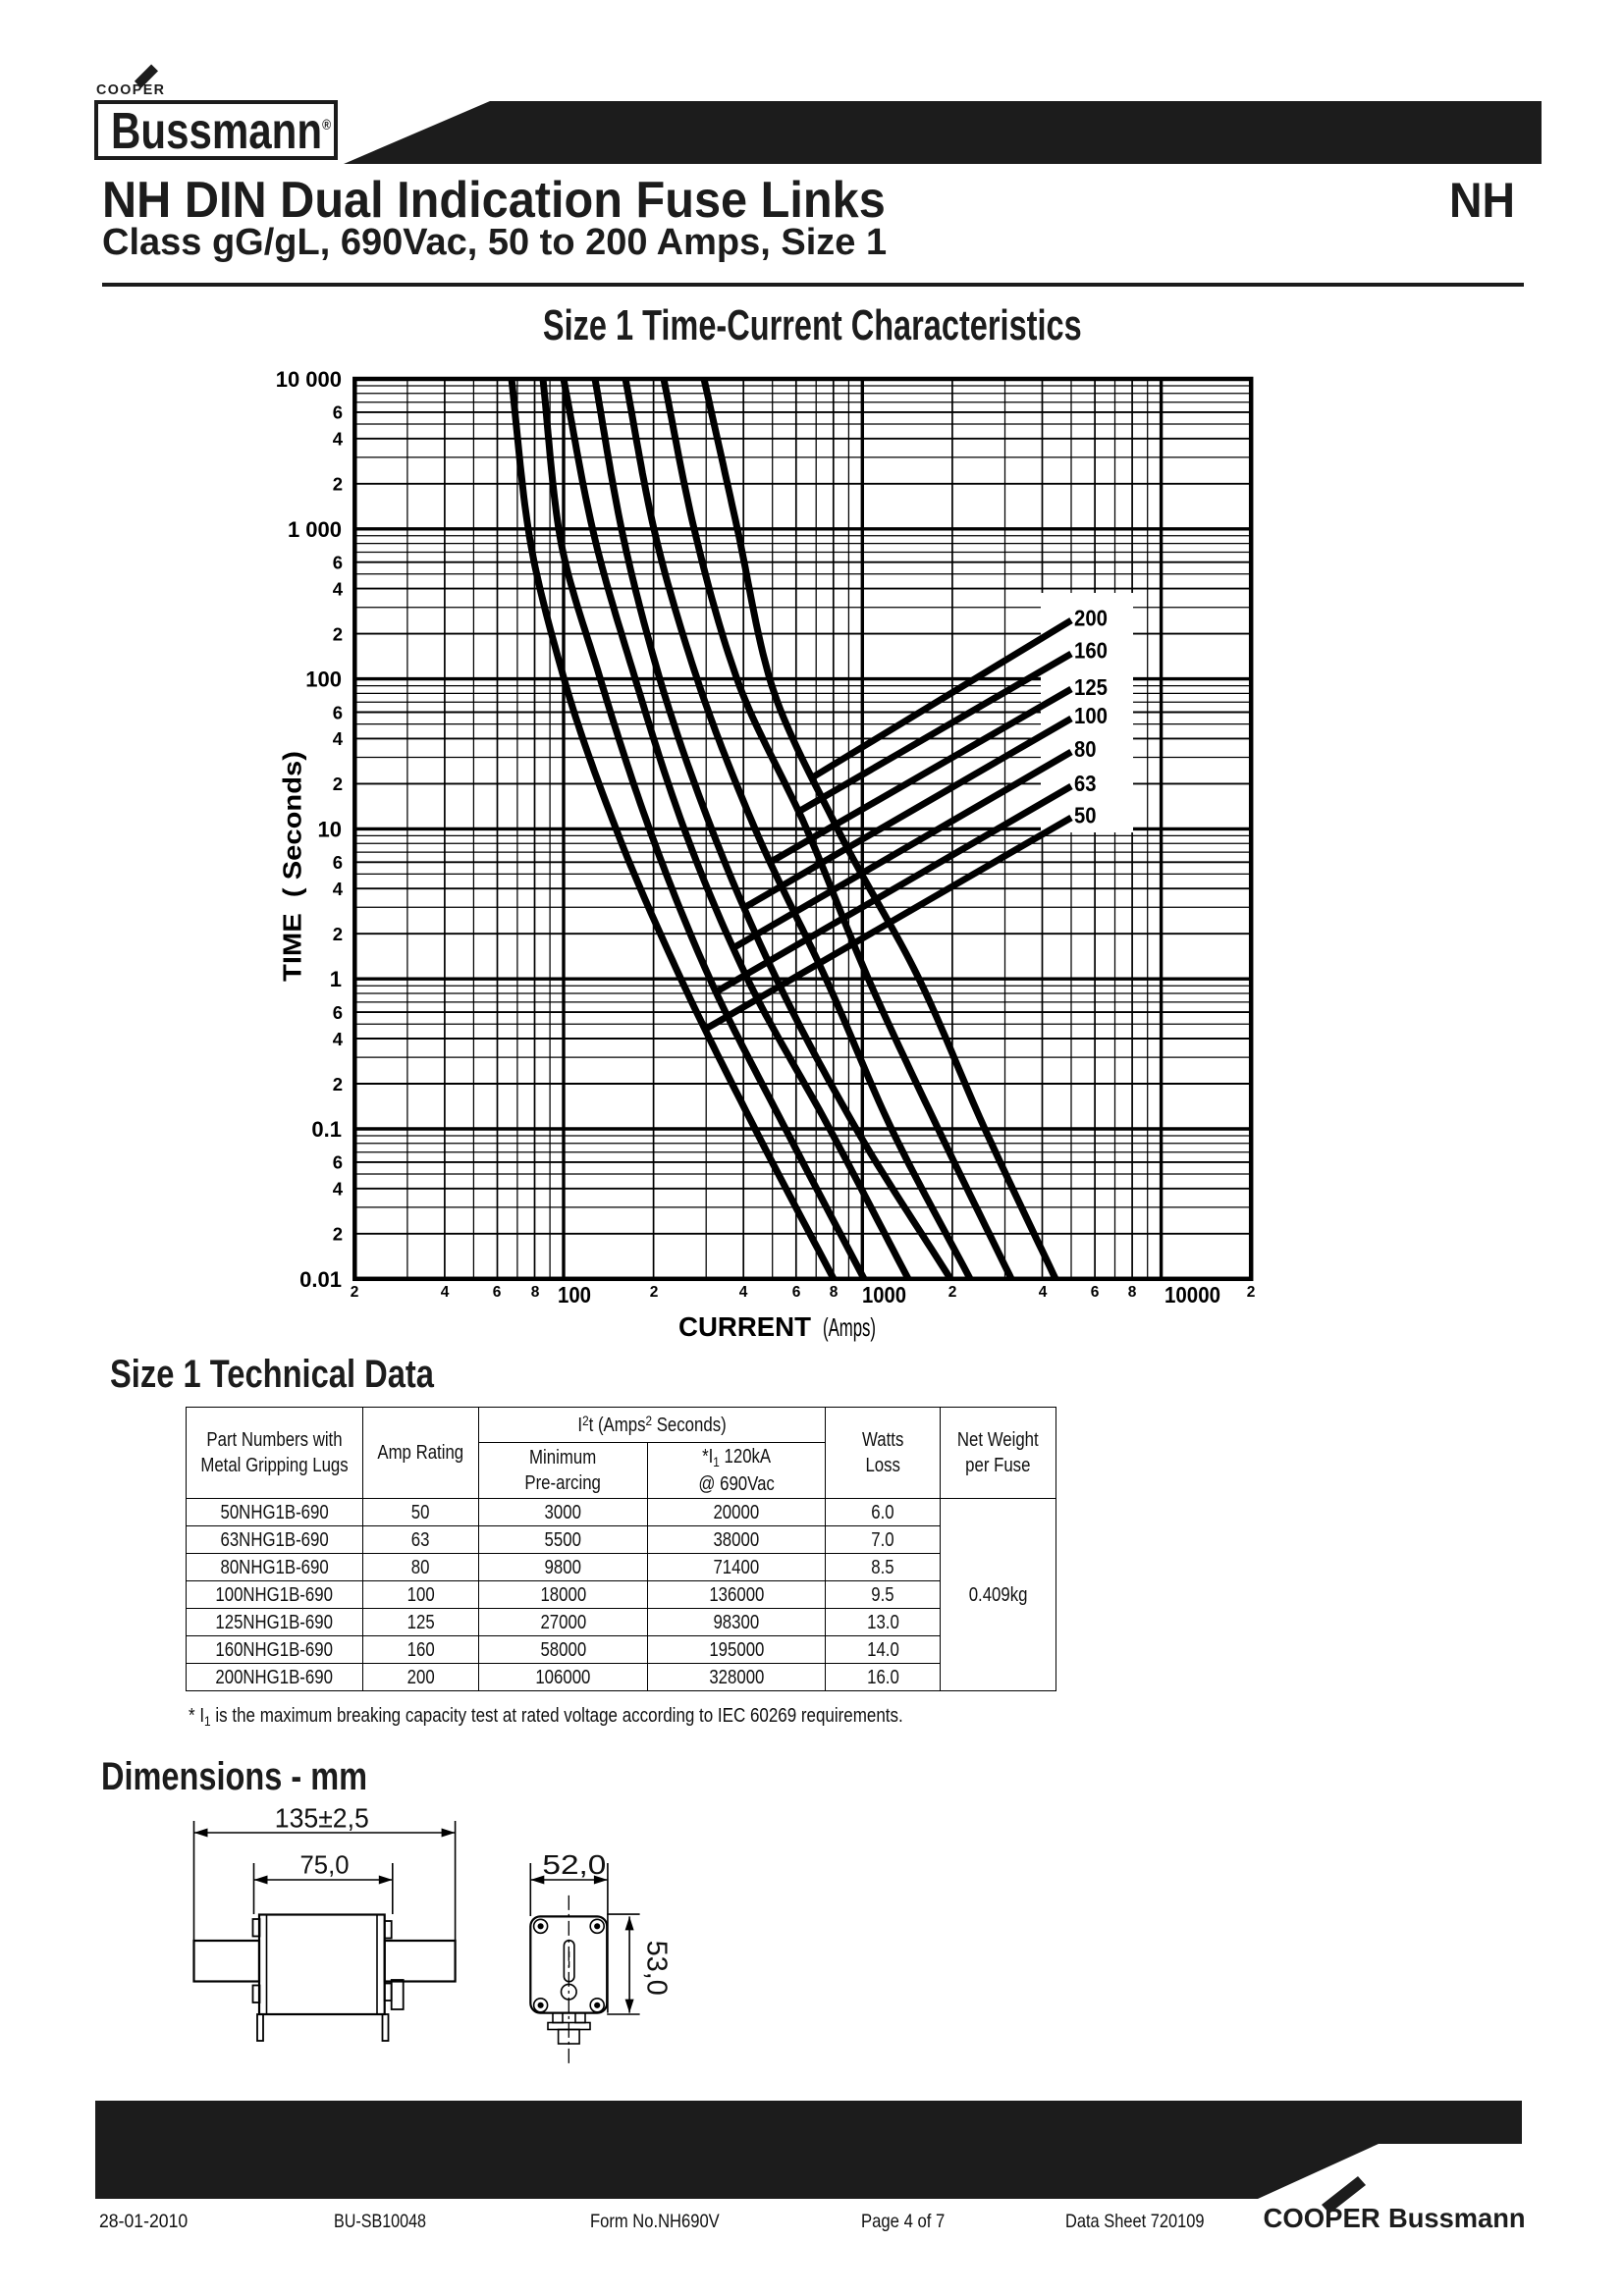  I want to click on svg-text: 160, so click(1091, 651).